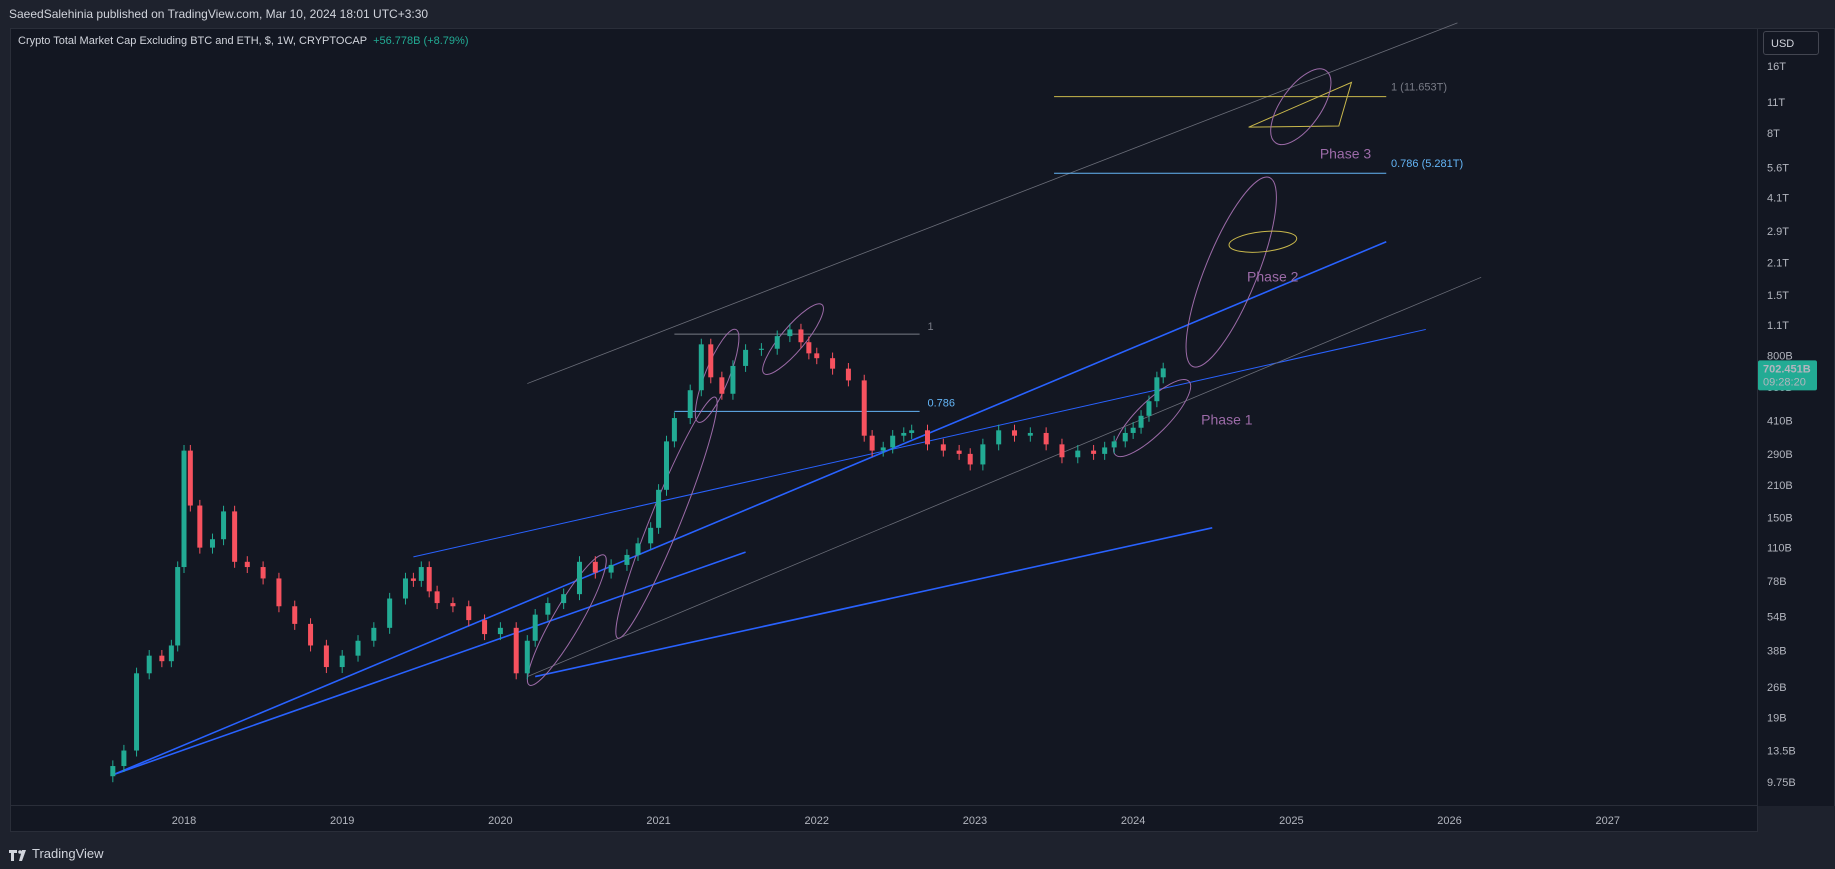  What do you see at coordinates (1346, 154) in the screenshot?
I see `phase-3-label: Phase 3` at bounding box center [1346, 154].